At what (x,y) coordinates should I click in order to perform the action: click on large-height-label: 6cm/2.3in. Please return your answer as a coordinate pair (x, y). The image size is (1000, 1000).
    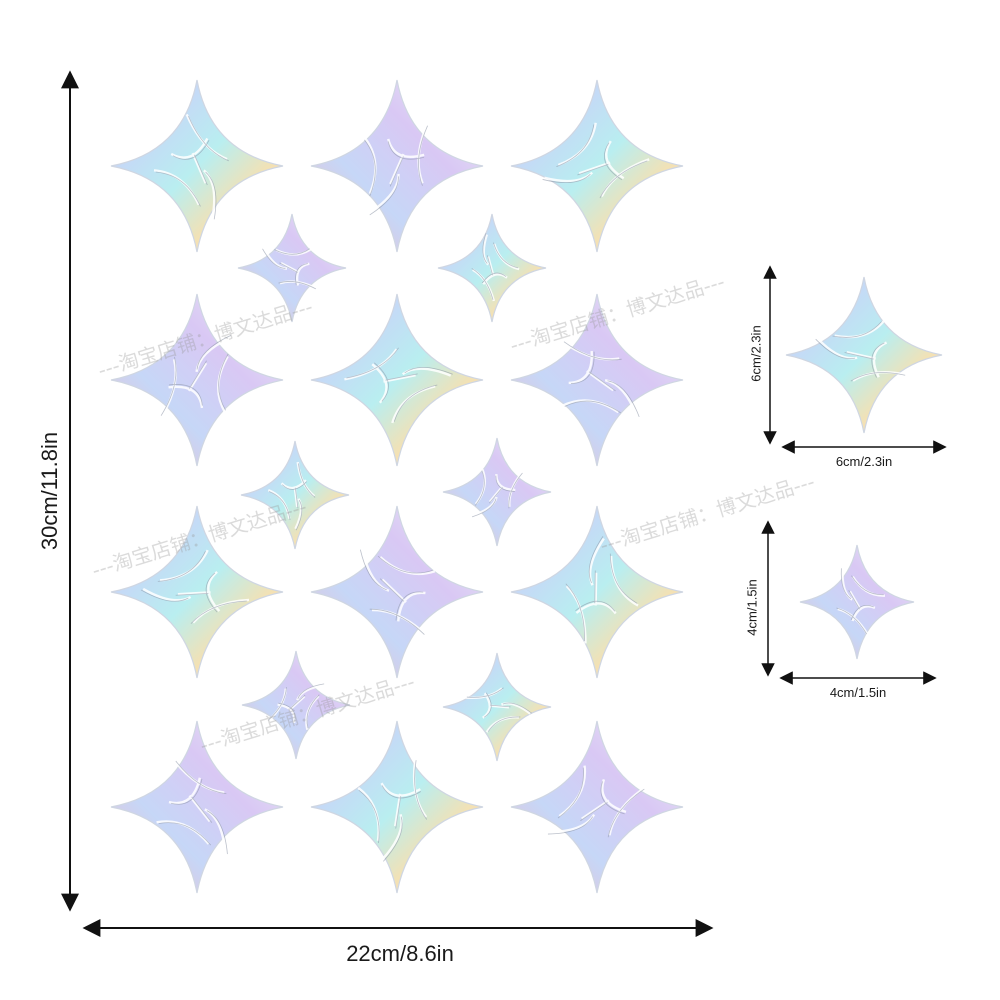
    Looking at the image, I should click on (756, 353).